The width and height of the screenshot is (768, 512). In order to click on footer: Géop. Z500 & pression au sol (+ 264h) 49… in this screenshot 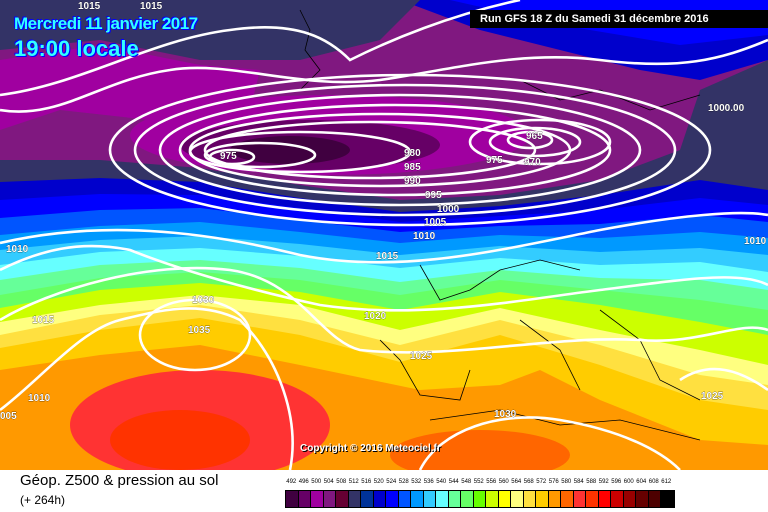, I will do `click(384, 491)`.